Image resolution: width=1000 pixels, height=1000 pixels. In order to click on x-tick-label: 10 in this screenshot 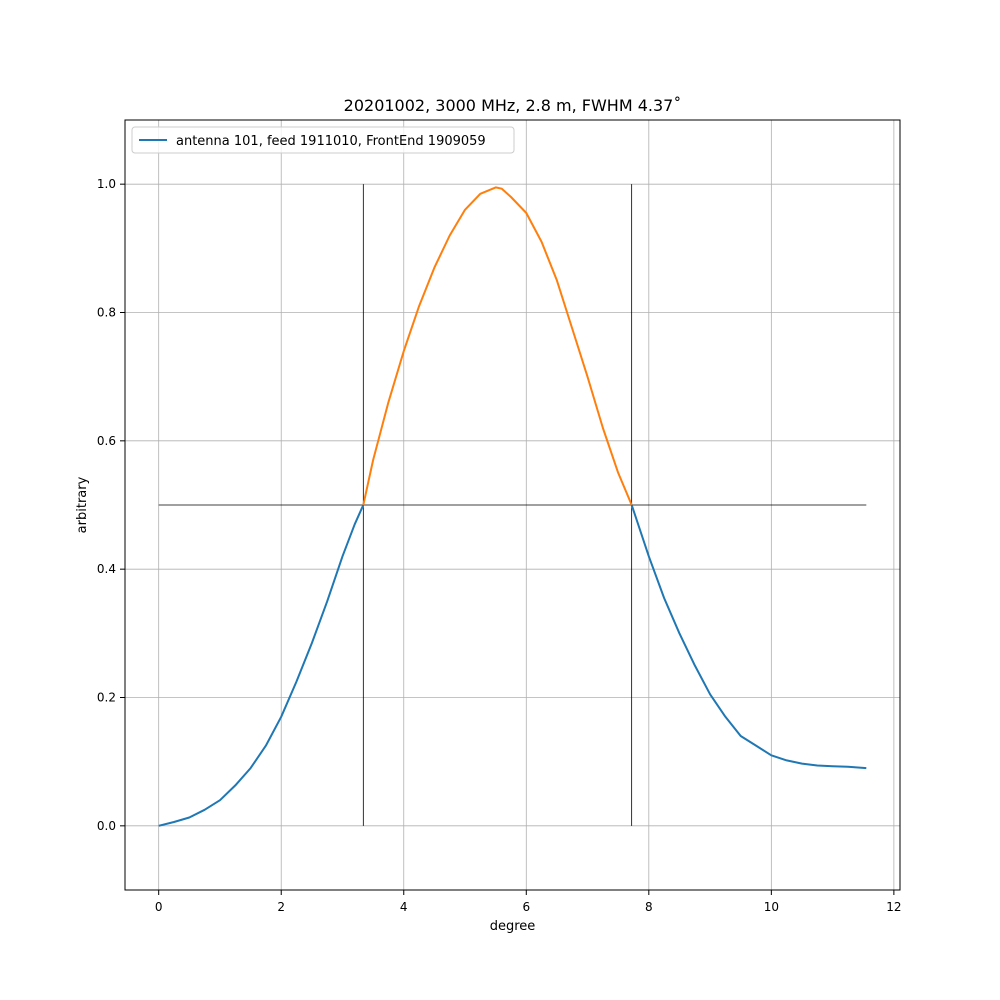, I will do `click(771, 907)`.